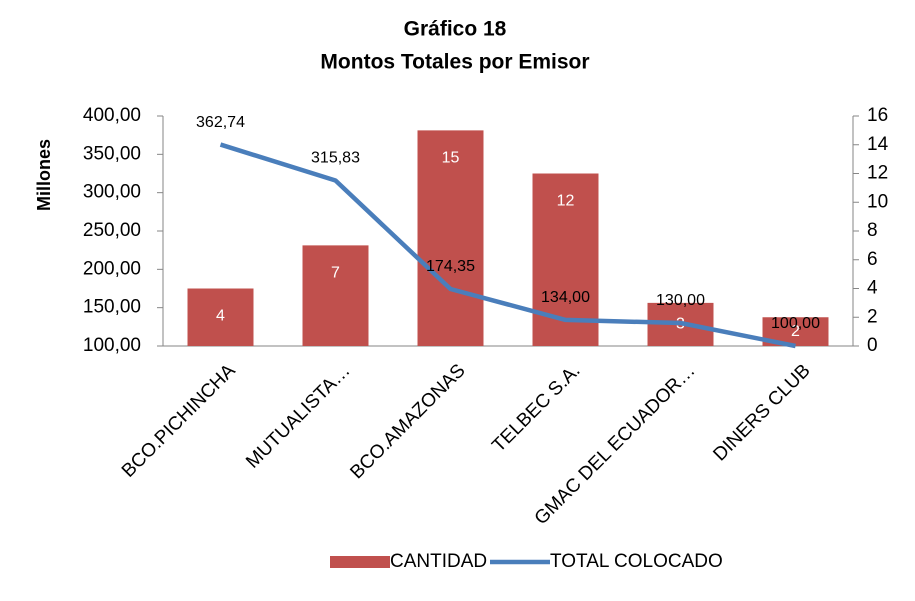 The width and height of the screenshot is (915, 601). I want to click on x-tick-label: DINERS CLUB, so click(761, 412).